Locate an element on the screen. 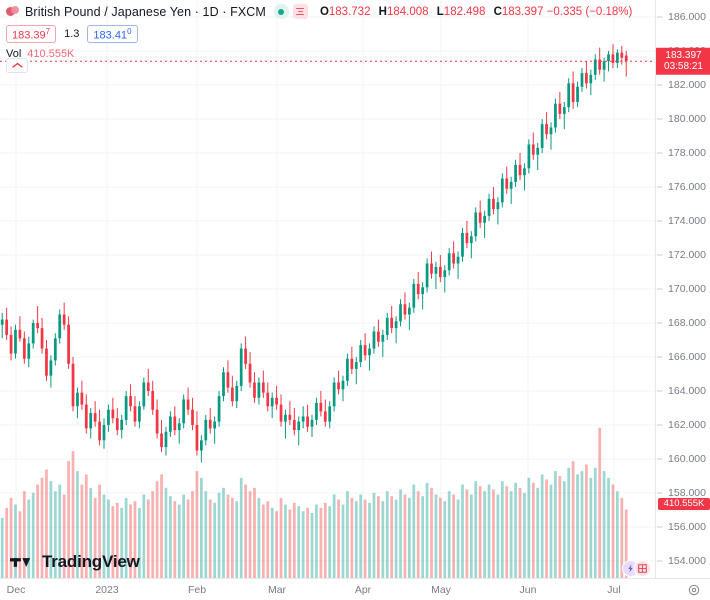 The image size is (710, 600). time-axis: Dec 2023 Feb Mar Apr May Jun Jul is located at coordinates (355, 589).